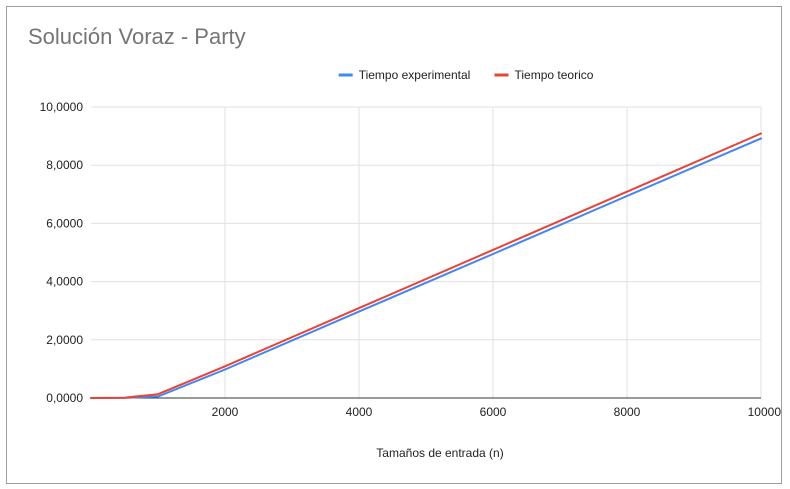  What do you see at coordinates (225, 412) in the screenshot?
I see `x-tick-label: 2000` at bounding box center [225, 412].